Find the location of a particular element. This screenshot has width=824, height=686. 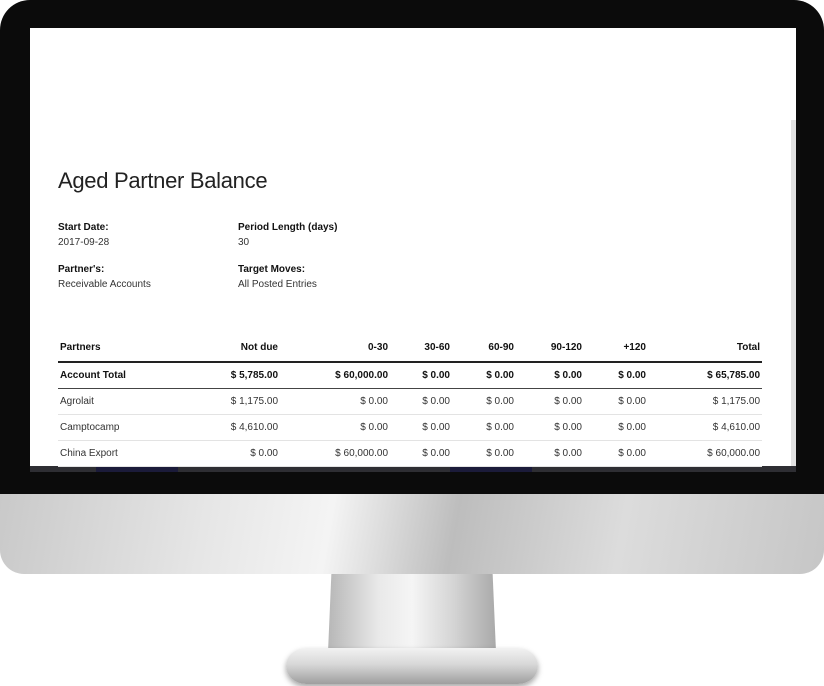

partner-name: Camptocamp is located at coordinates (128, 427).